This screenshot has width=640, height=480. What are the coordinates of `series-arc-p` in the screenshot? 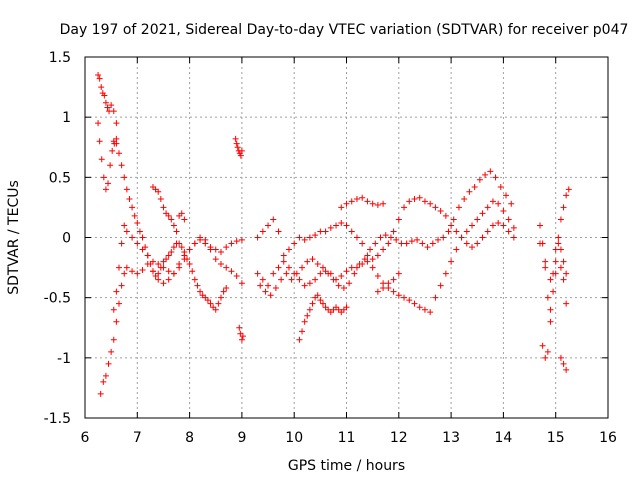 It's located at (554, 300).